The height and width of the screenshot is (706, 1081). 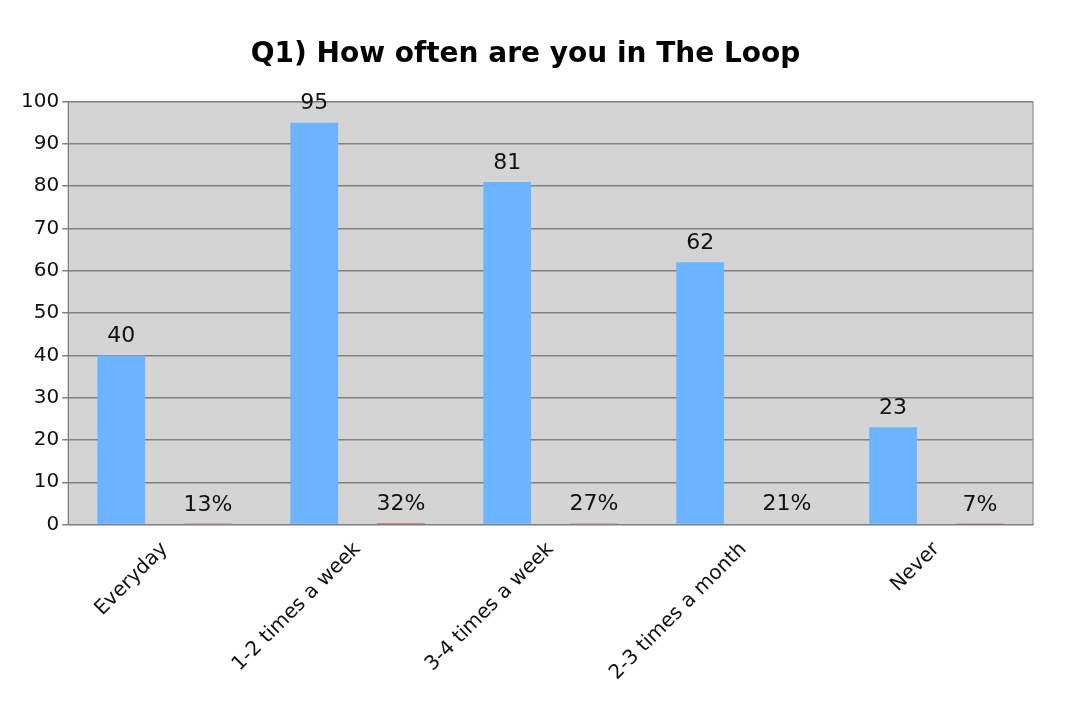 What do you see at coordinates (980, 503) in the screenshot?
I see `data-label: 7%` at bounding box center [980, 503].